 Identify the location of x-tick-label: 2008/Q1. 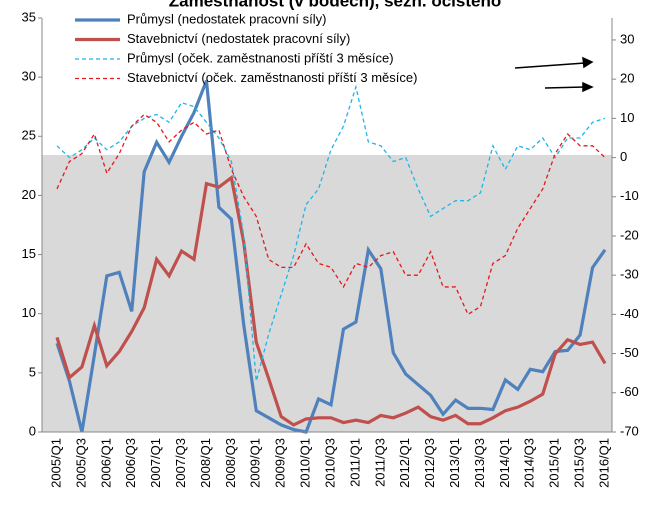
(205, 463).